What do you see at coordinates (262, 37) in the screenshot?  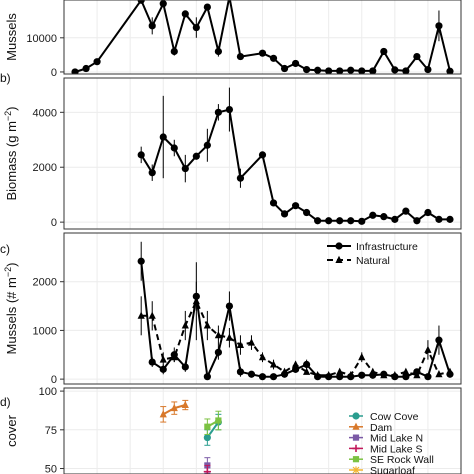 I see `data-layer` at bounding box center [262, 37].